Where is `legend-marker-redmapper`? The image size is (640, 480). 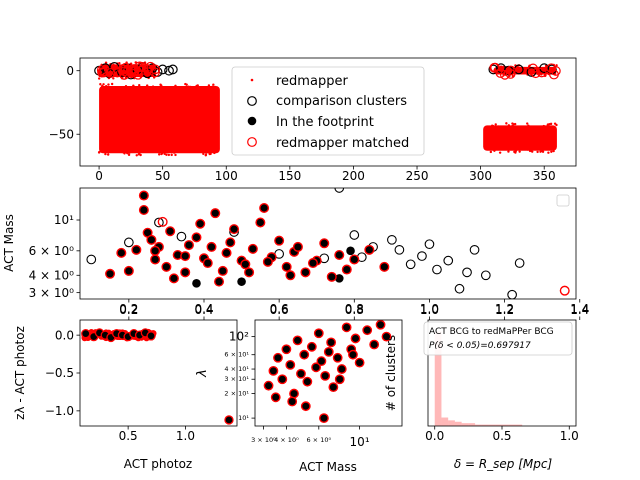
legend-marker-redmapper is located at coordinates (252, 80).